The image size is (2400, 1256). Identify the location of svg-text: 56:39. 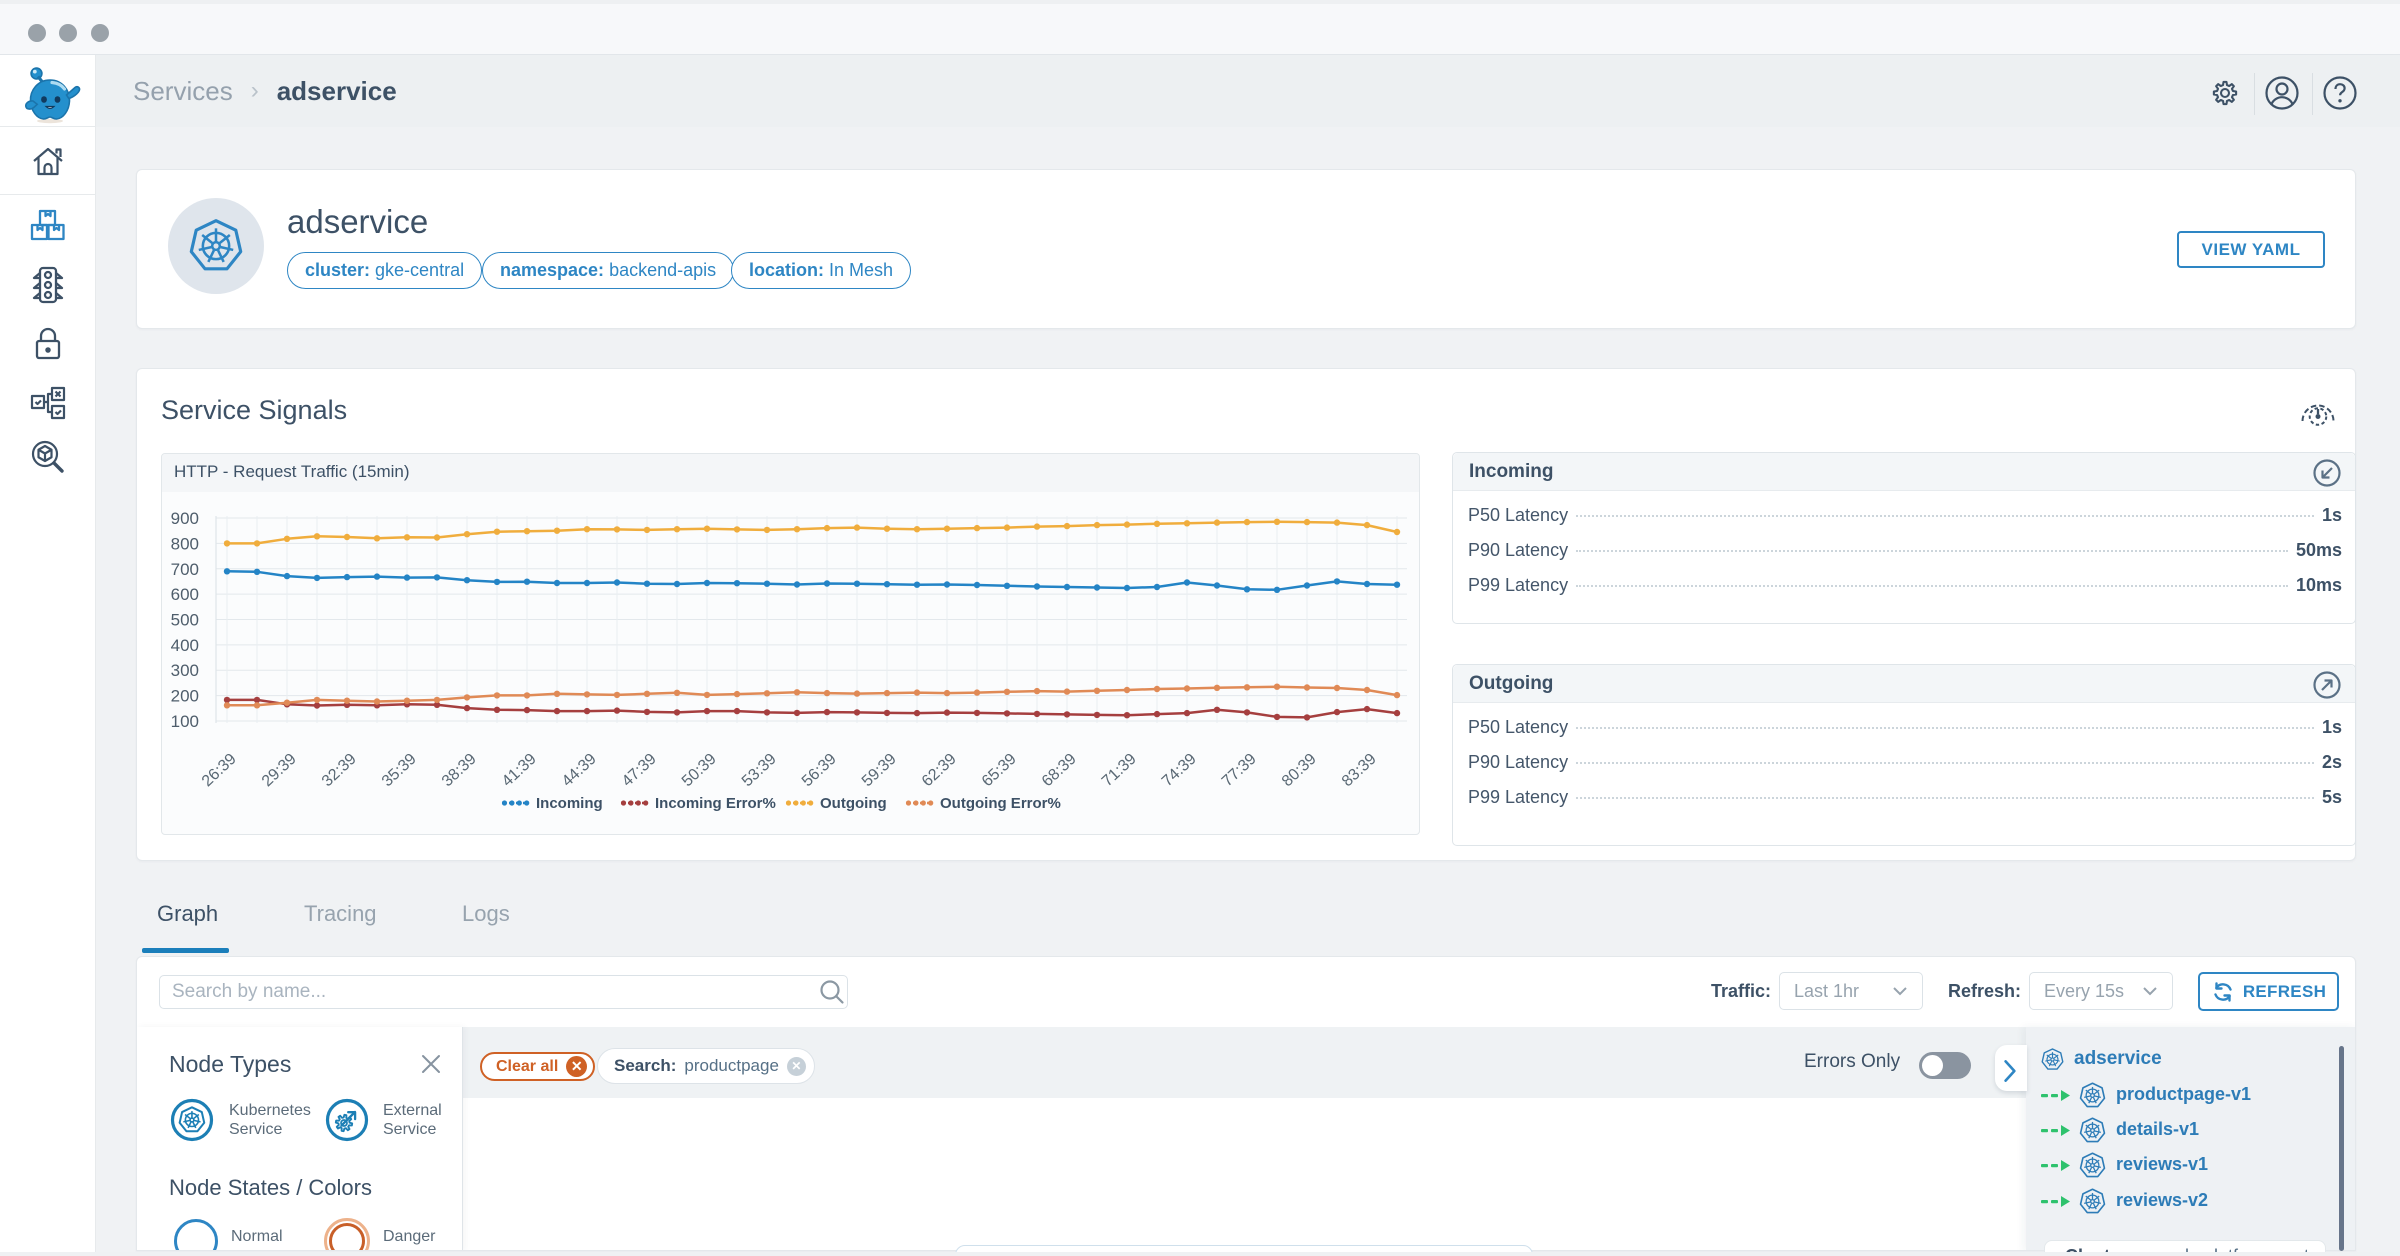
(819, 770).